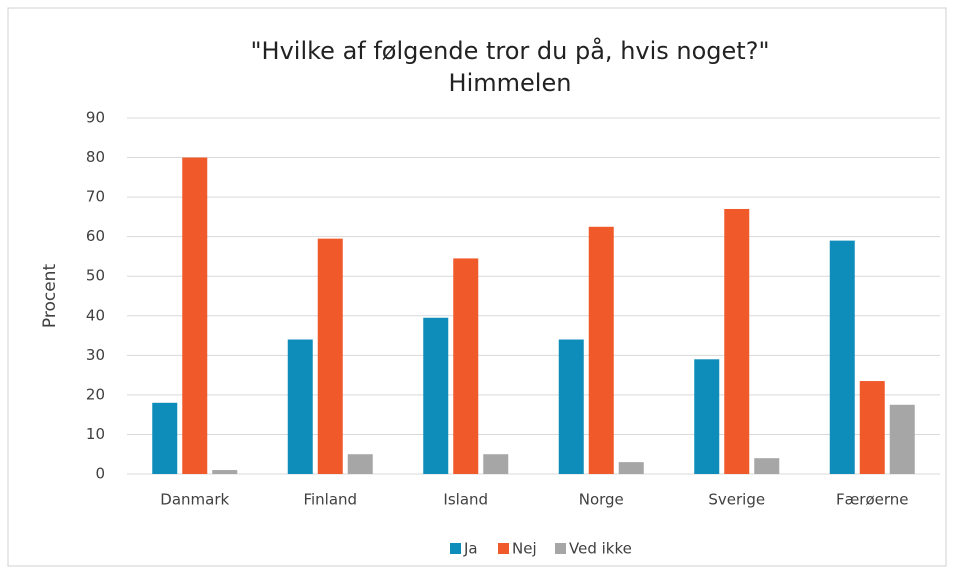 The width and height of the screenshot is (954, 580). What do you see at coordinates (601, 500) in the screenshot?
I see `x-tick-label: Norge` at bounding box center [601, 500].